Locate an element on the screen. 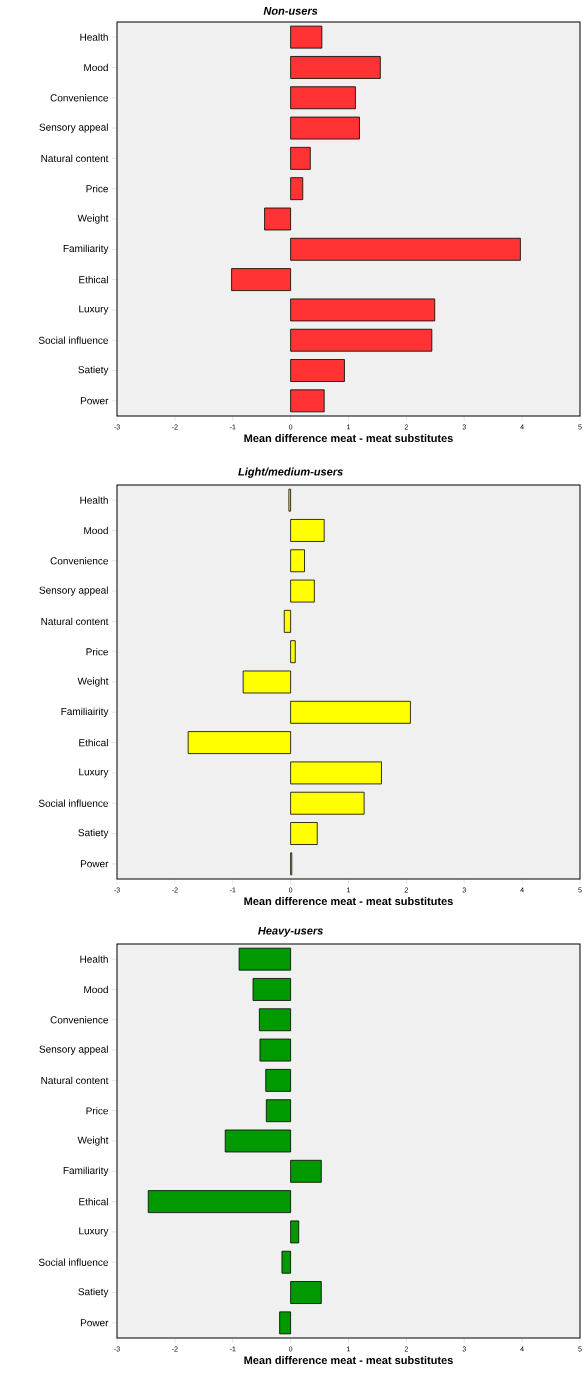 Image resolution: width=585 pixels, height=1381 pixels. y-tick-label: Familiairity is located at coordinates (85, 712).